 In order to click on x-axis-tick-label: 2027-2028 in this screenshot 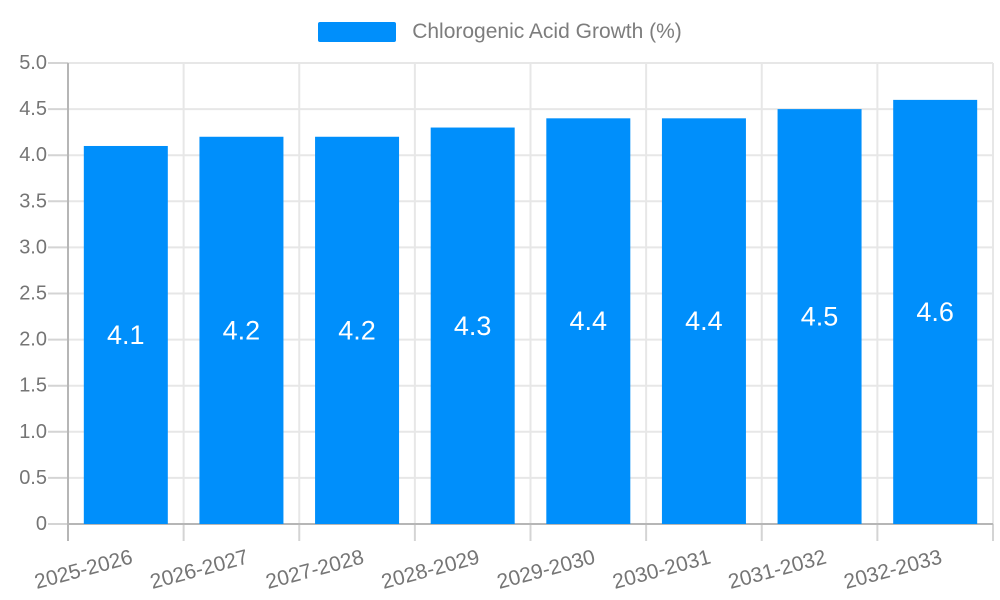, I will do `click(314, 570)`.